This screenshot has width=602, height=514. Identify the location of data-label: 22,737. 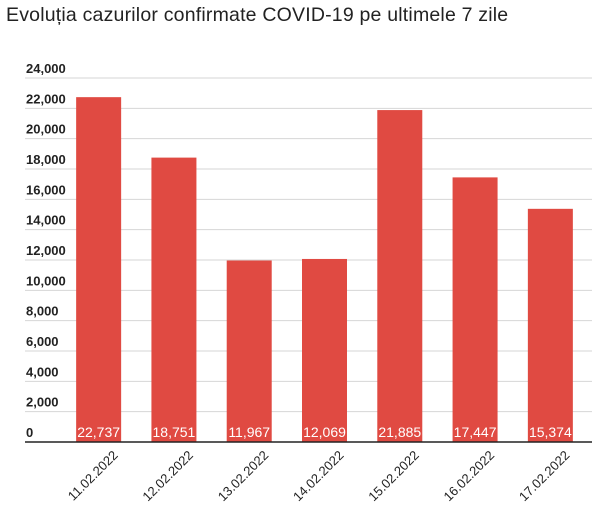
(98, 432).